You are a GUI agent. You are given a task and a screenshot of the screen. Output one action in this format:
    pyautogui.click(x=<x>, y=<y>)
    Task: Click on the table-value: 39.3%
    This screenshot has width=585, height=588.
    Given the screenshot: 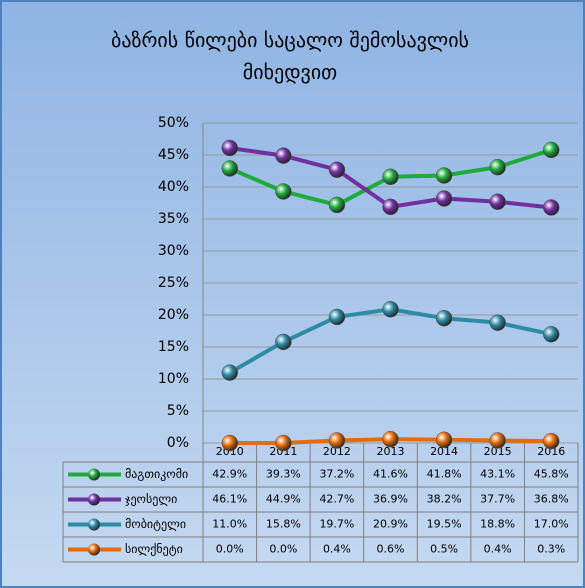 What is the action you would take?
    pyautogui.click(x=283, y=474)
    